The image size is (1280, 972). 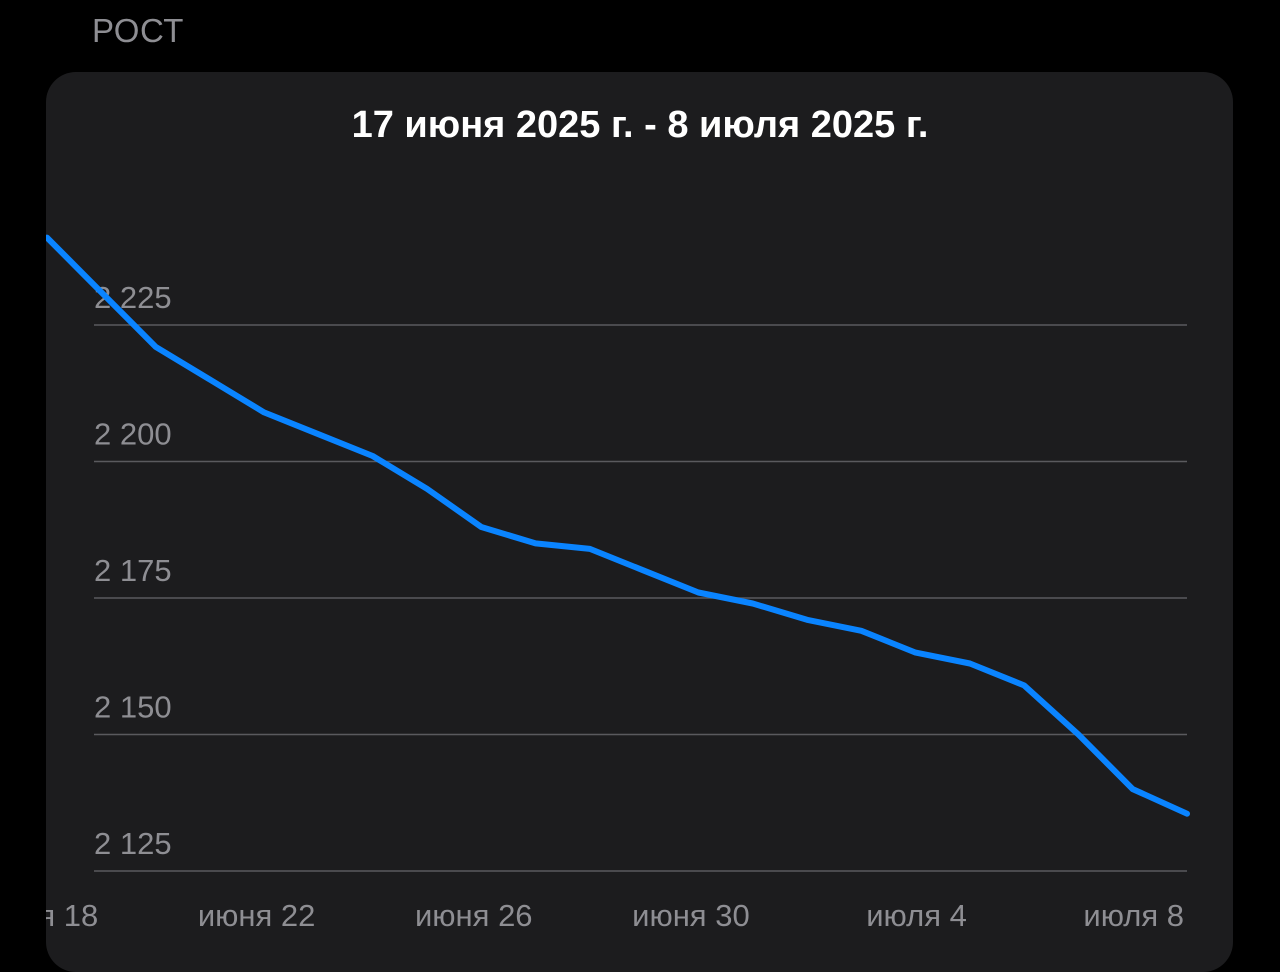 I want to click on y-tick-label: 2 175, so click(x=133, y=570).